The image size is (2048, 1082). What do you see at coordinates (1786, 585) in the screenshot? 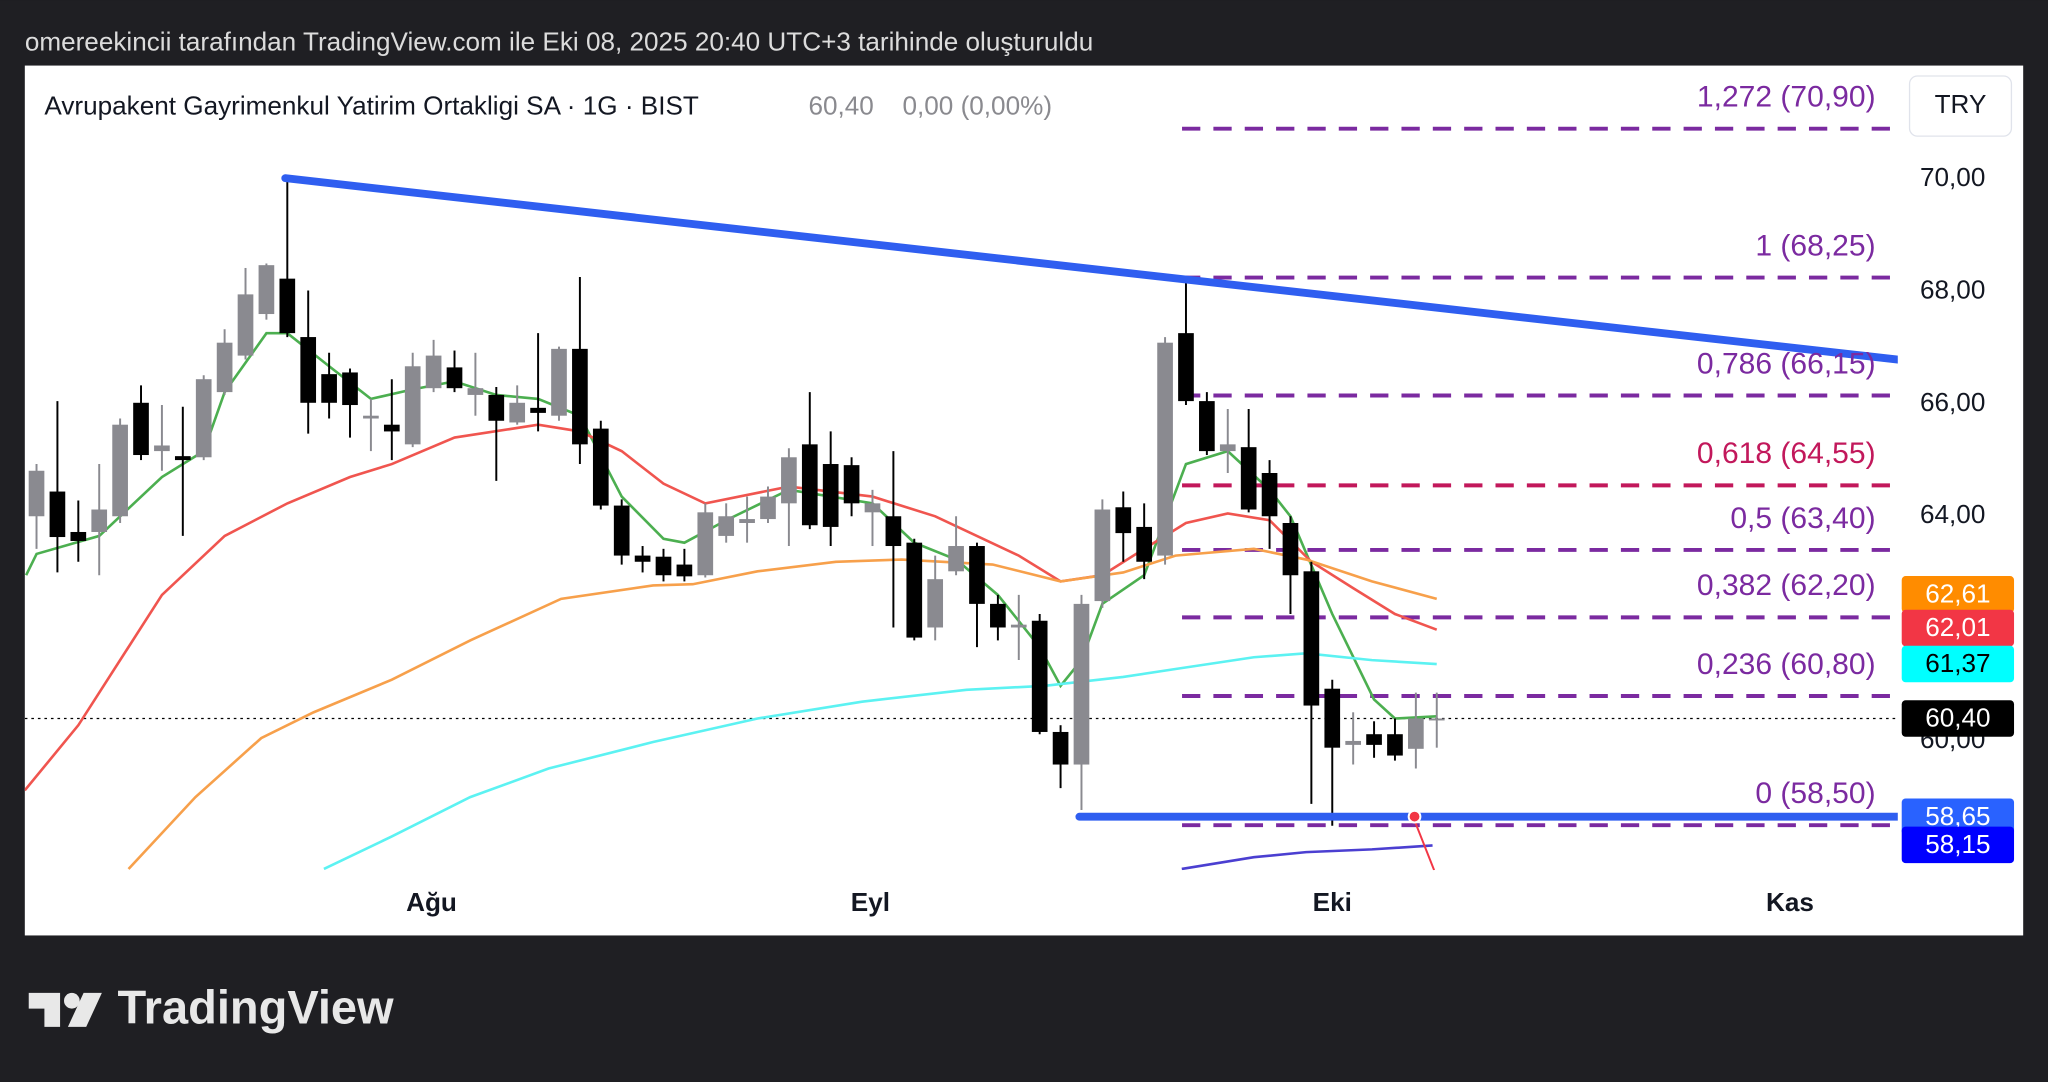
I see `fib-level-label: 0,382 (62,20)` at bounding box center [1786, 585].